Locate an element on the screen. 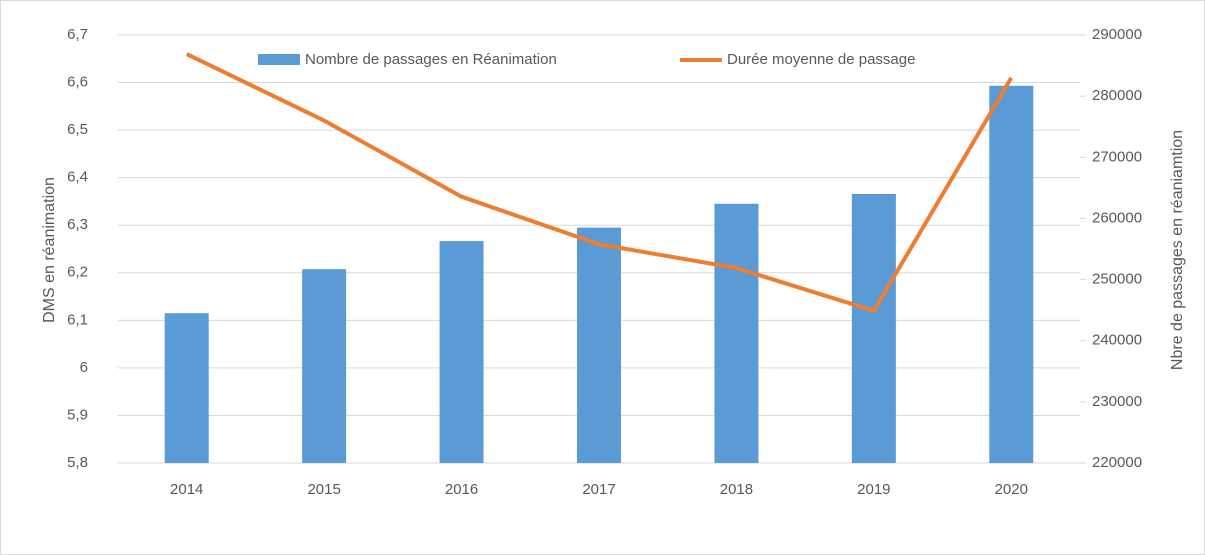 The height and width of the screenshot is (555, 1205). x-tick-label: 2016 is located at coordinates (461, 489).